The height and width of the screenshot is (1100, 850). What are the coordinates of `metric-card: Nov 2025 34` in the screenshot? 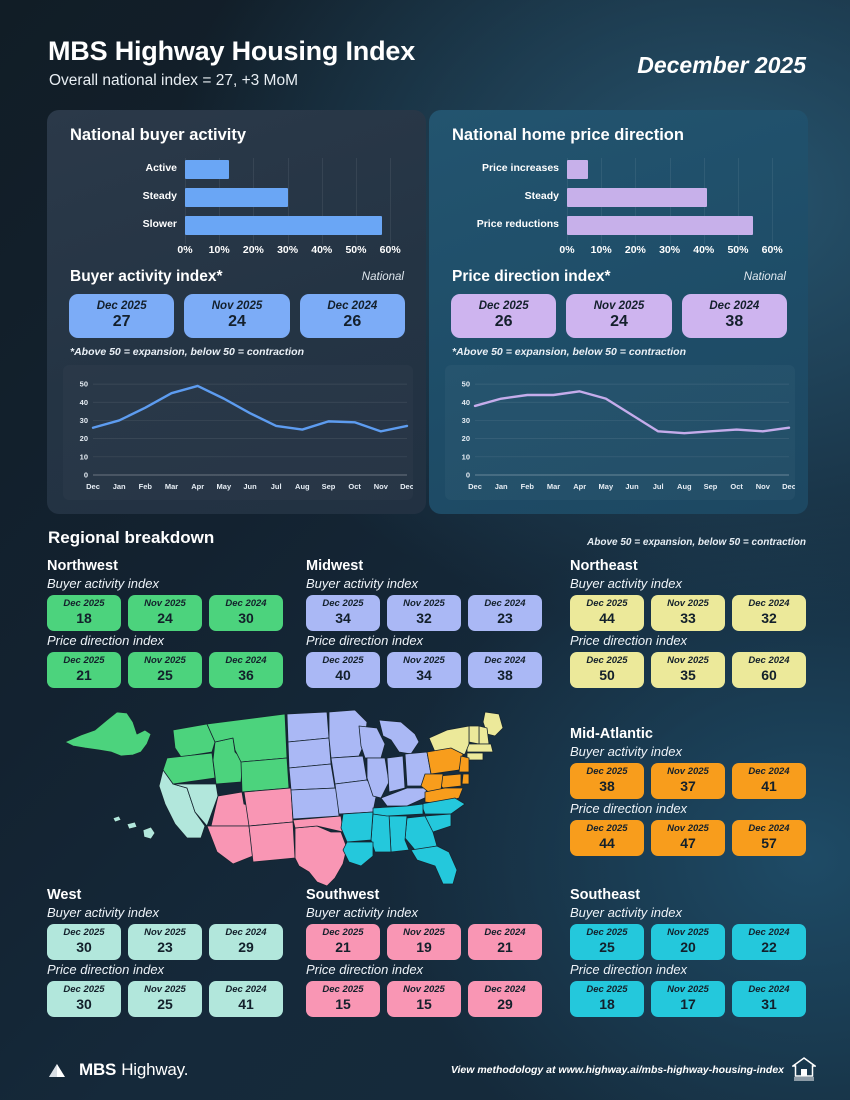 It's located at (424, 670).